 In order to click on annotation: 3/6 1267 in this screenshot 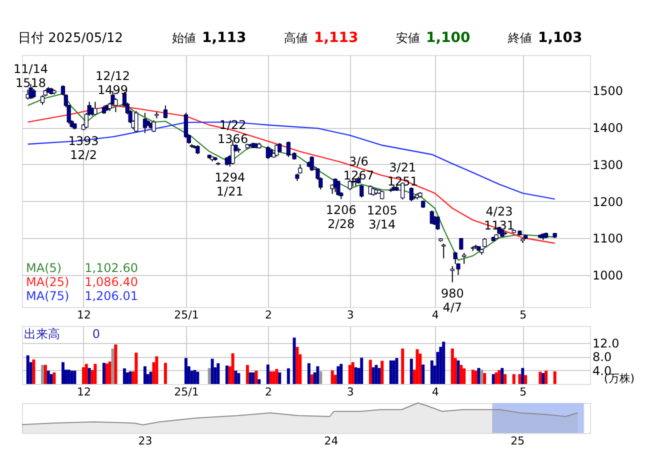, I will do `click(358, 168)`.